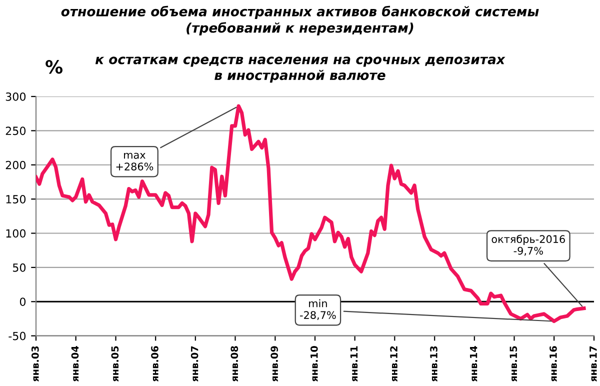 The width and height of the screenshot is (600, 386). I want to click on annotation: min -28,7%, so click(318, 309).